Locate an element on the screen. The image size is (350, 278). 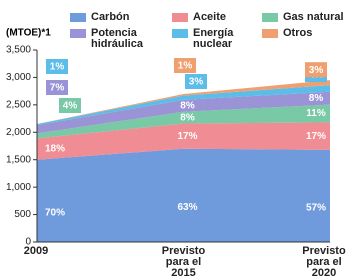
data-label: 18% is located at coordinates (55, 149).